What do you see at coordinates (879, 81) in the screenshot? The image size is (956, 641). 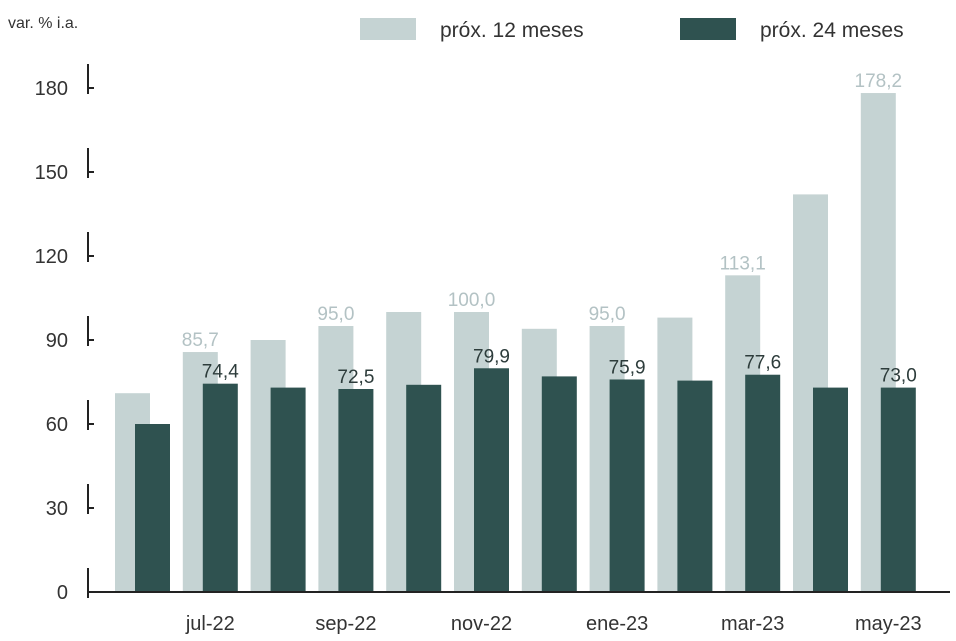 I see `data-label-12-meses: 178,2` at bounding box center [879, 81].